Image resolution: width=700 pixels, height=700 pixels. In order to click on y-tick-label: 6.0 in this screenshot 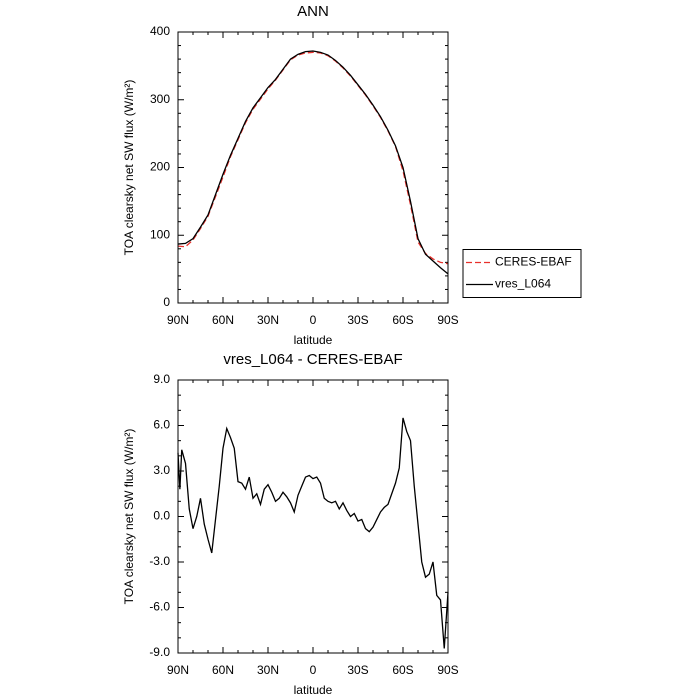, I will do `click(161, 425)`.